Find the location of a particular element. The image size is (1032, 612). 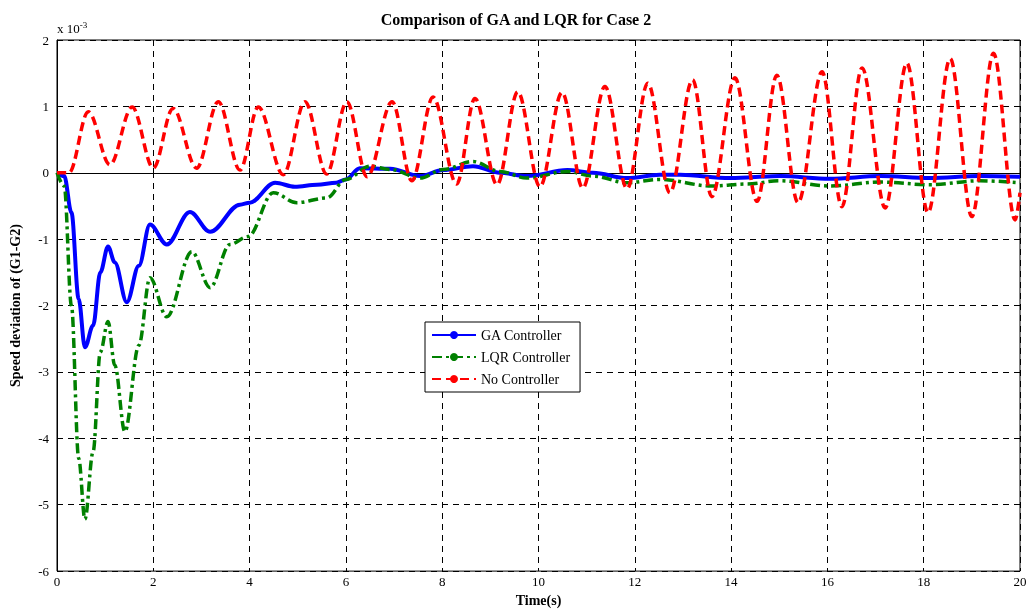

y-tick-label: 0 is located at coordinates (45, 173).